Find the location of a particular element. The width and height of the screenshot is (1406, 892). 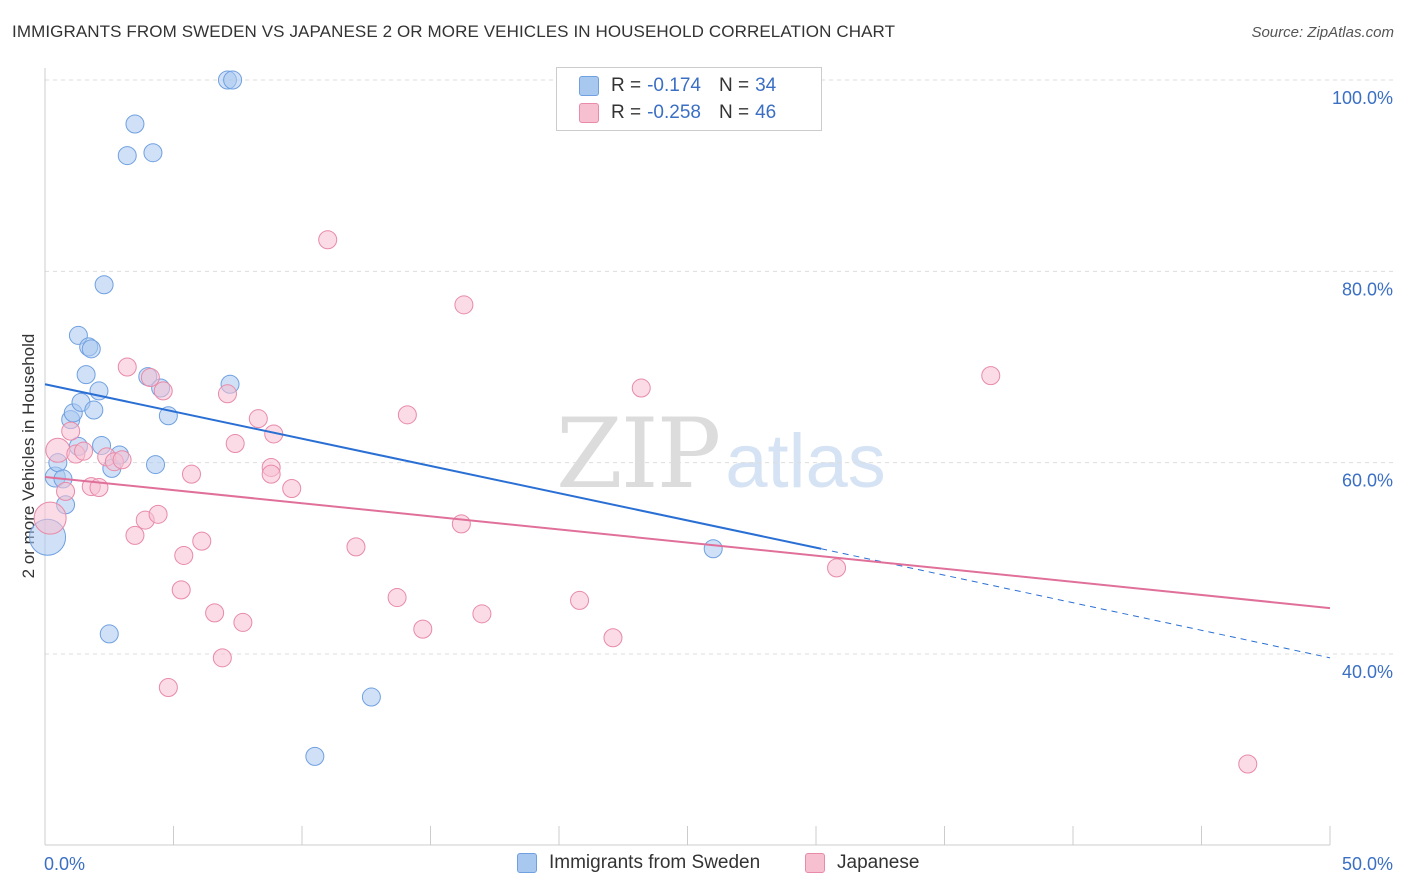

trendline-sweden-extension is located at coordinates (1076, 603).